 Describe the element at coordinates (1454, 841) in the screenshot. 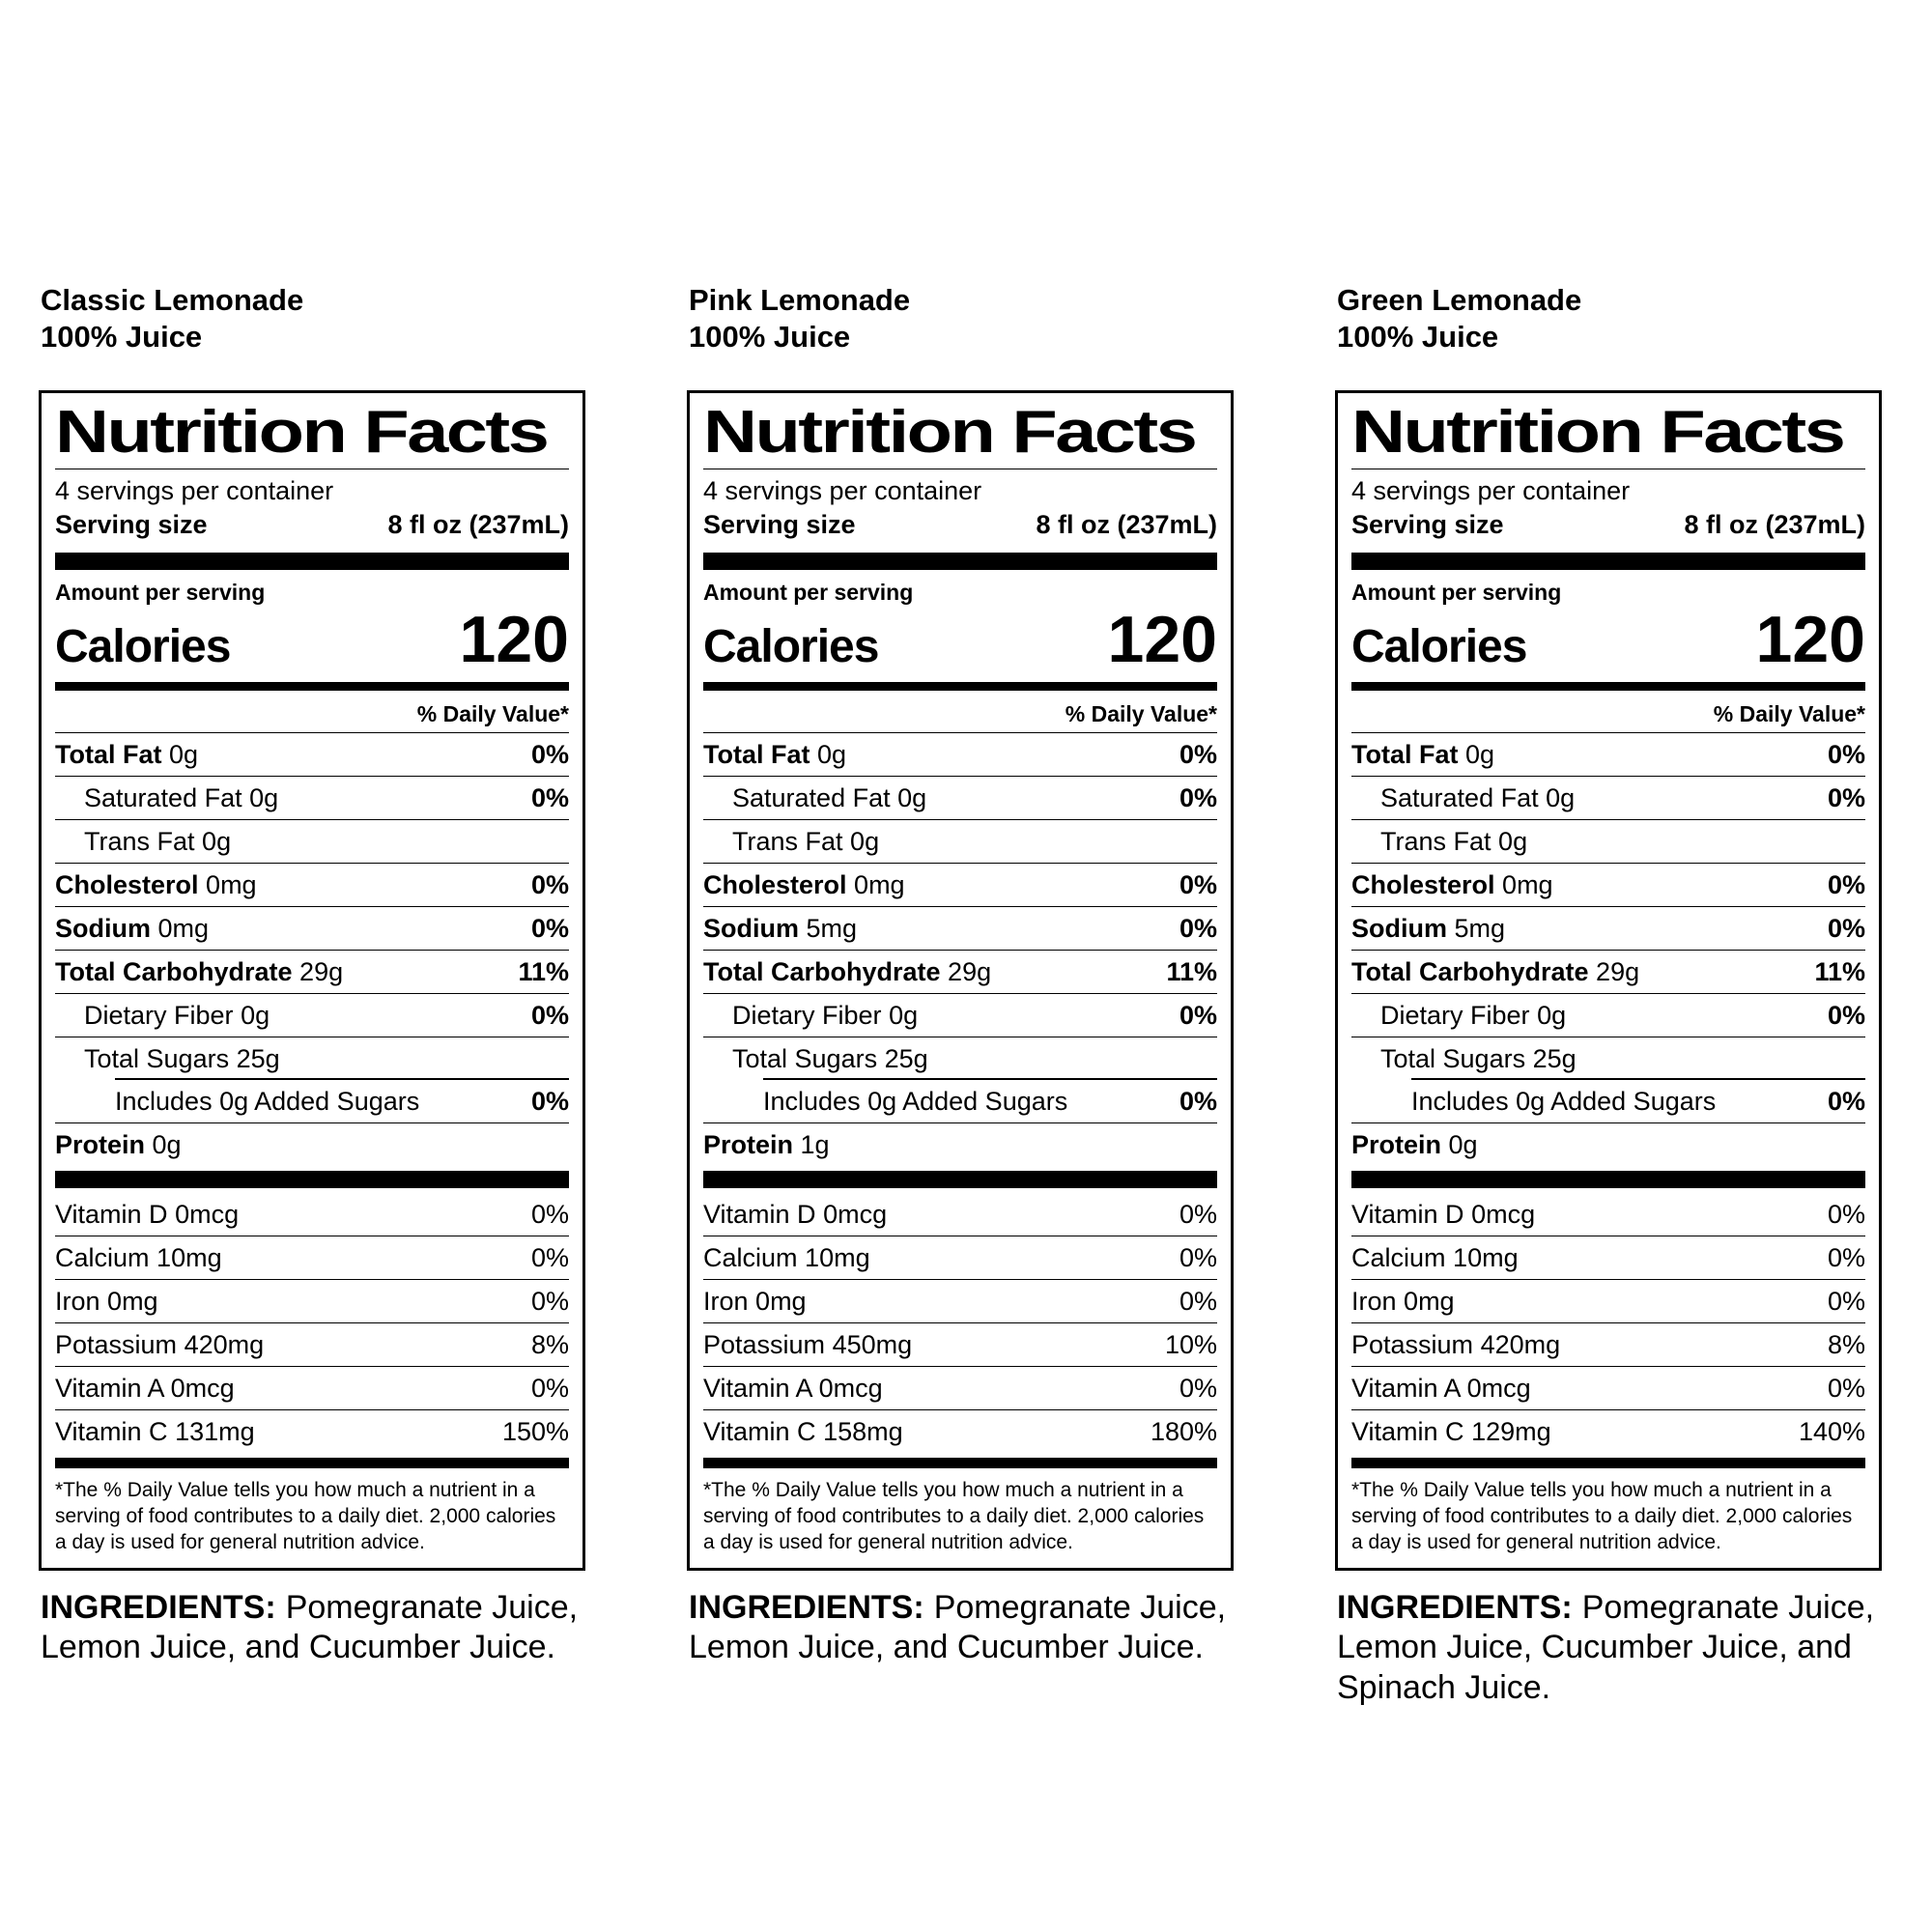

I see `nutrient-name: Trans Fat 0g` at that location.